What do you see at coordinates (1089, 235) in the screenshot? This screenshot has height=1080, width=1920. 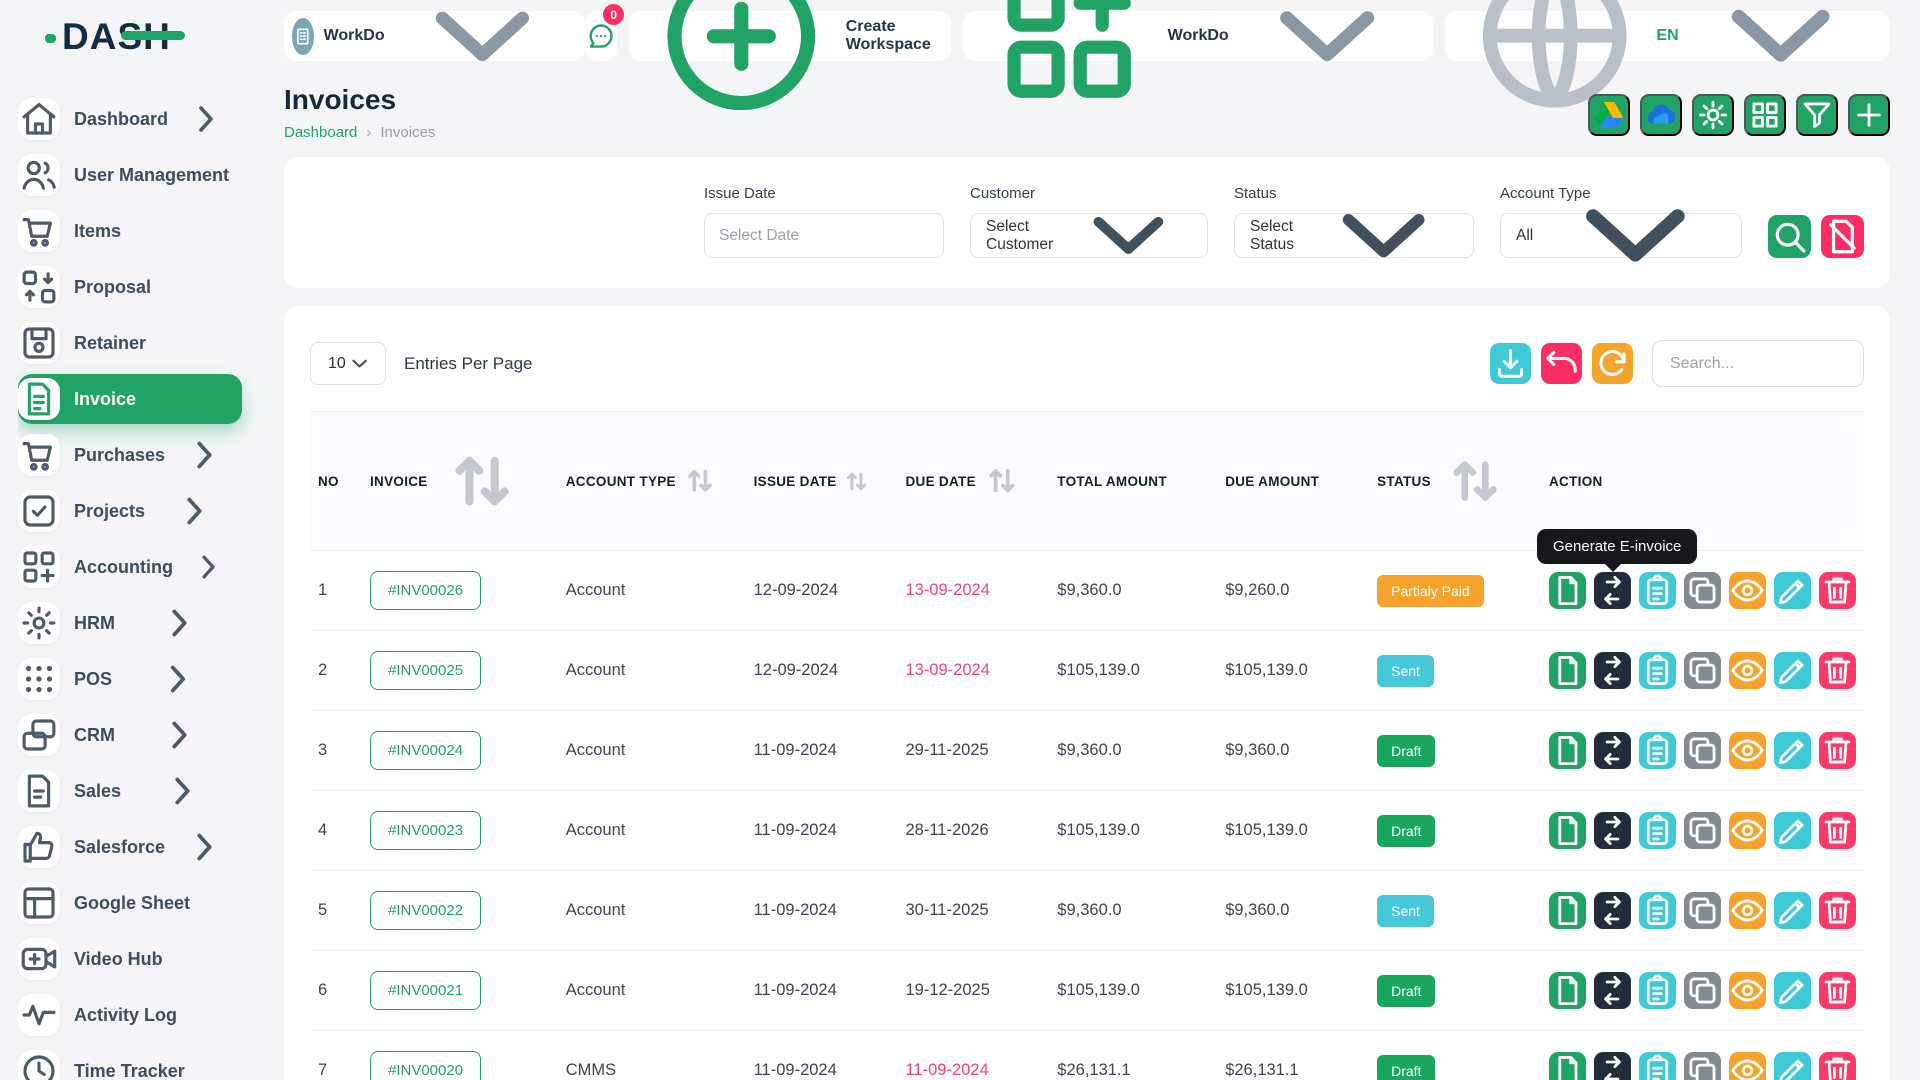 I see `customer-select: Select Customer` at bounding box center [1089, 235].